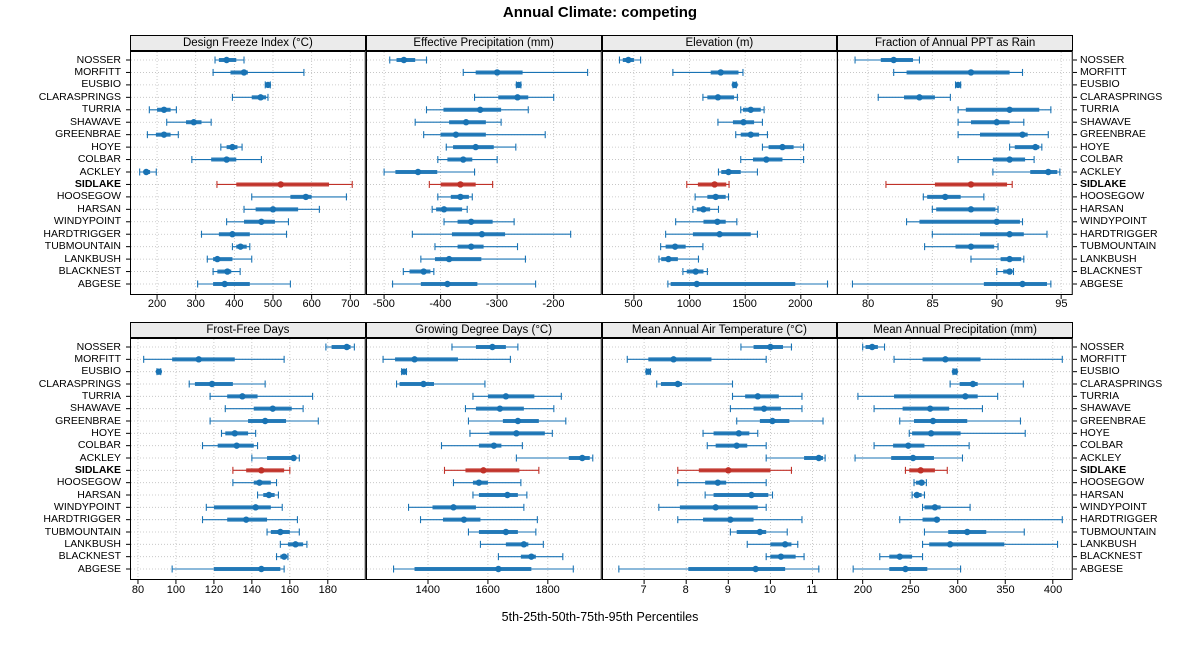 This screenshot has height=650, width=1200. What do you see at coordinates (79, 383) in the screenshot?
I see `site-label-clarasprings: CLARASPRINGS` at bounding box center [79, 383].